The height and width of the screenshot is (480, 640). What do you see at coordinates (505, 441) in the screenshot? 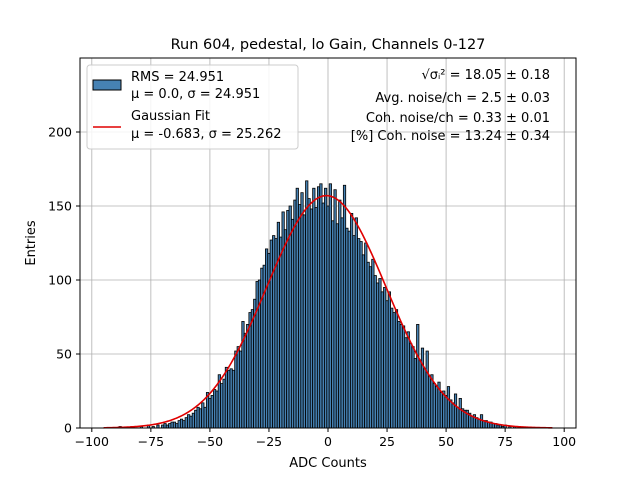
I see `x-tick-label: 75` at bounding box center [505, 441].